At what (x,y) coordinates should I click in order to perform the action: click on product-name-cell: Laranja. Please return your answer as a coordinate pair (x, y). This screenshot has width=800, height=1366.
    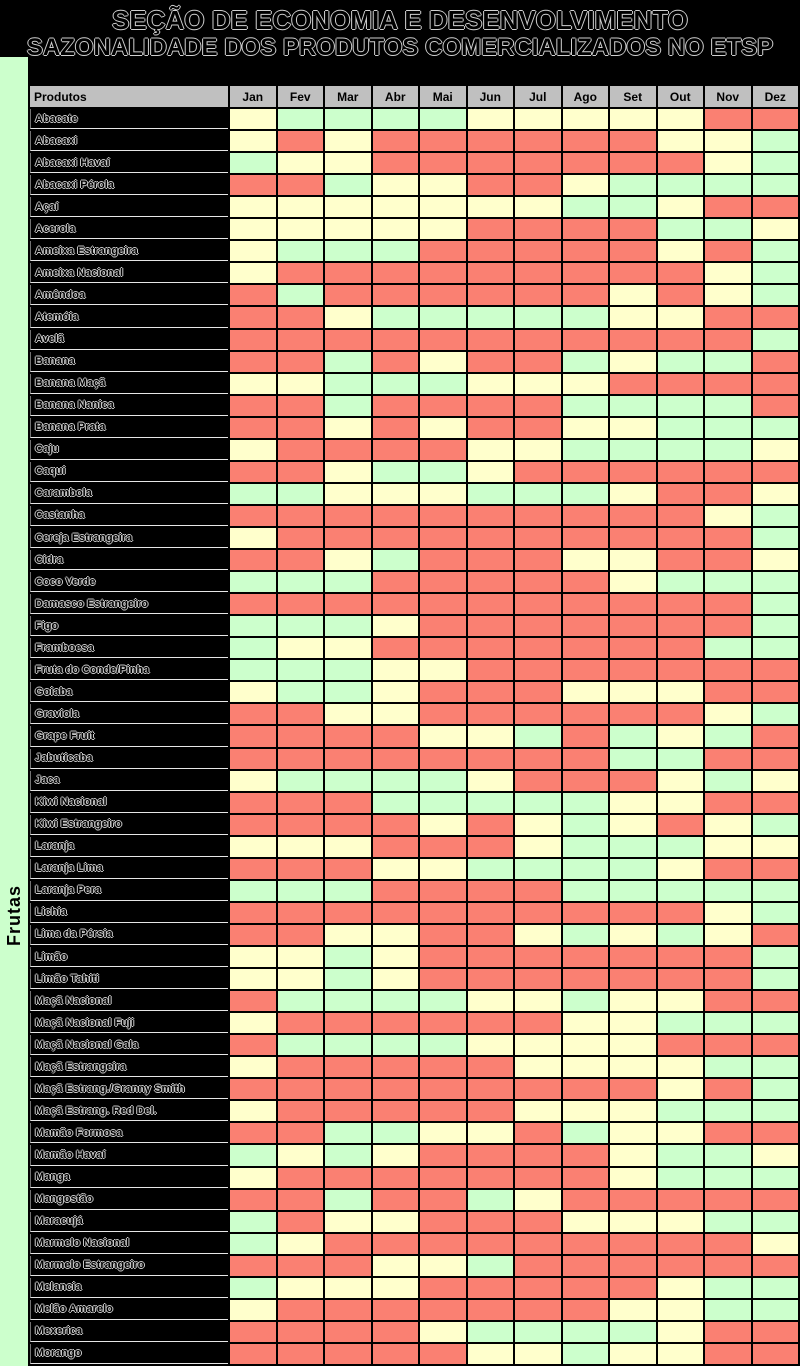
    Looking at the image, I should click on (129, 846).